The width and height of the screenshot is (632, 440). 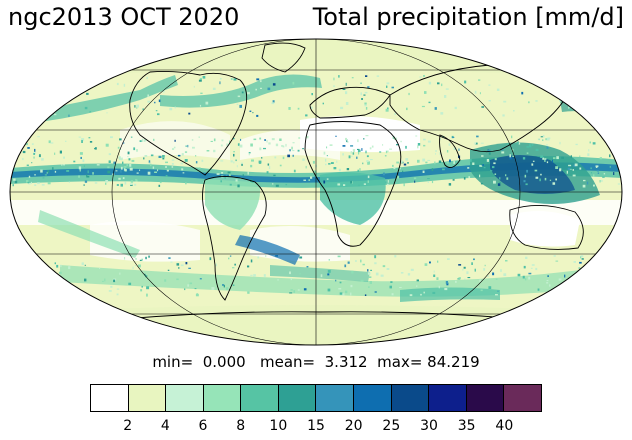 I want to click on colorbar-tick-label: 8, so click(x=241, y=426).